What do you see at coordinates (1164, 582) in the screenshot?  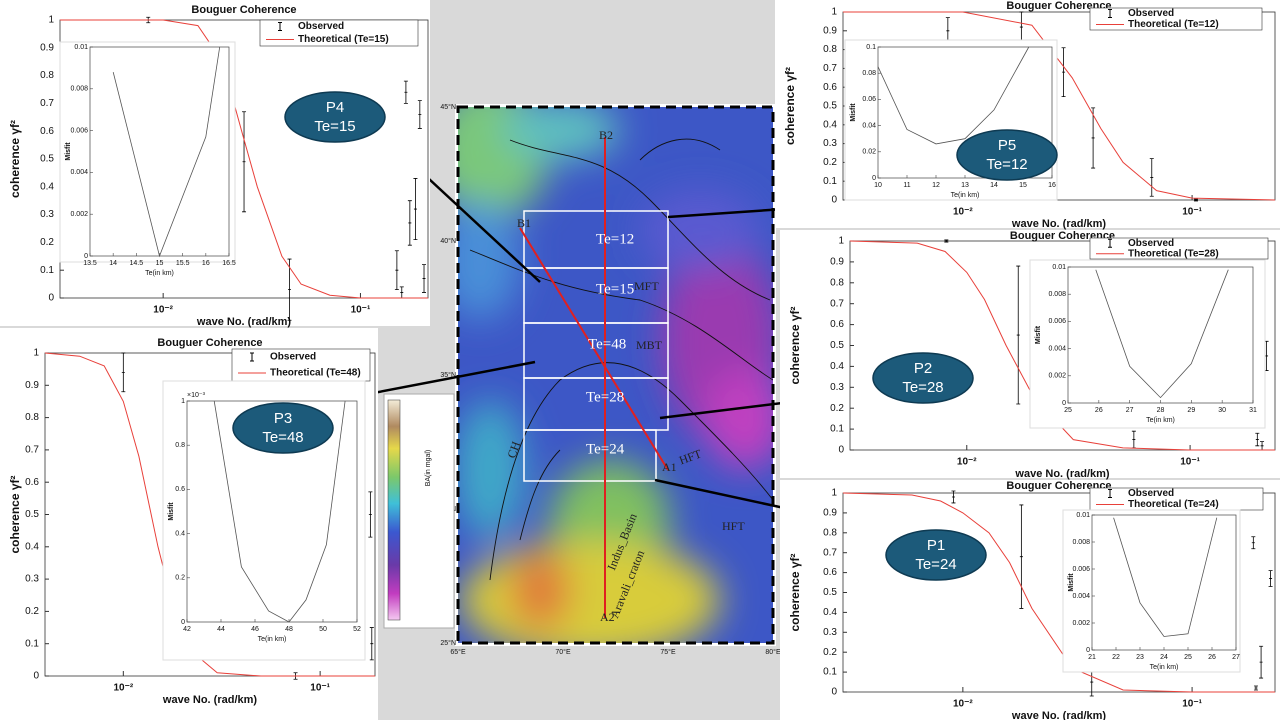 I see `inset-axes` at bounding box center [1164, 582].